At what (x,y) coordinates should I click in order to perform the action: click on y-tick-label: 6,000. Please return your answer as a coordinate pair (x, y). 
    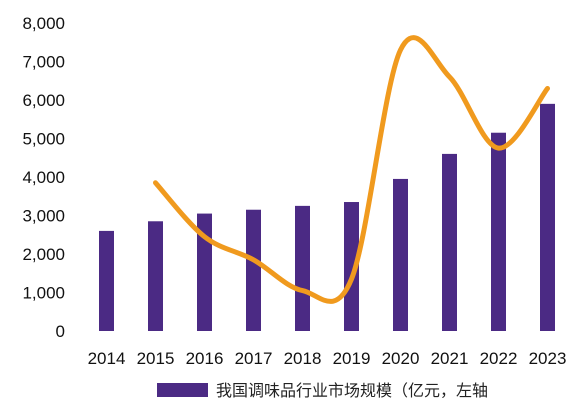
    Looking at the image, I should click on (43, 100).